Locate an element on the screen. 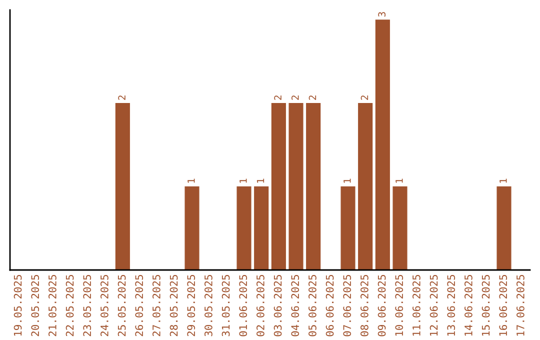 This screenshot has width=540, height=340. x-tick-label: 05.06.2025 is located at coordinates (312, 305).